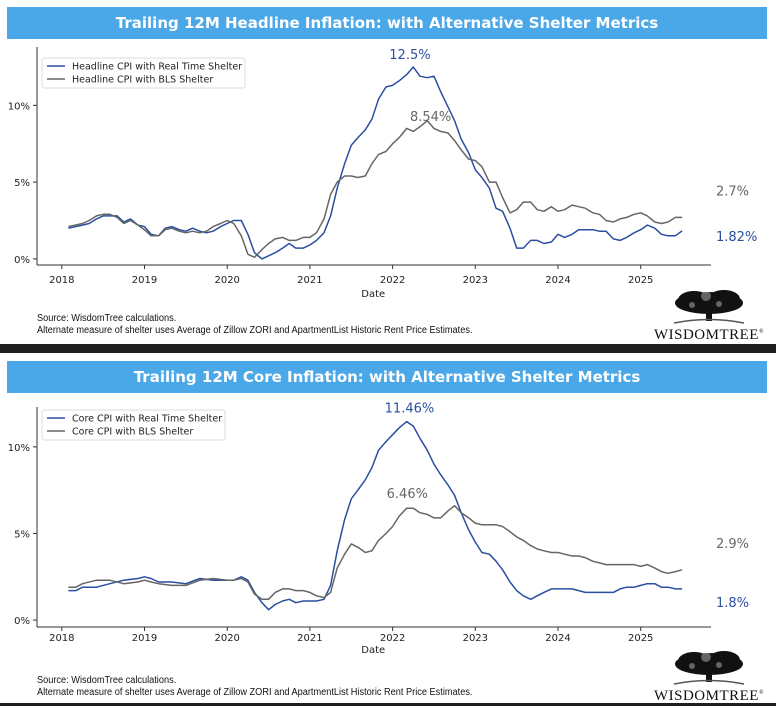  What do you see at coordinates (375, 552) in the screenshot?
I see `series-line-bls-shelter` at bounding box center [375, 552].